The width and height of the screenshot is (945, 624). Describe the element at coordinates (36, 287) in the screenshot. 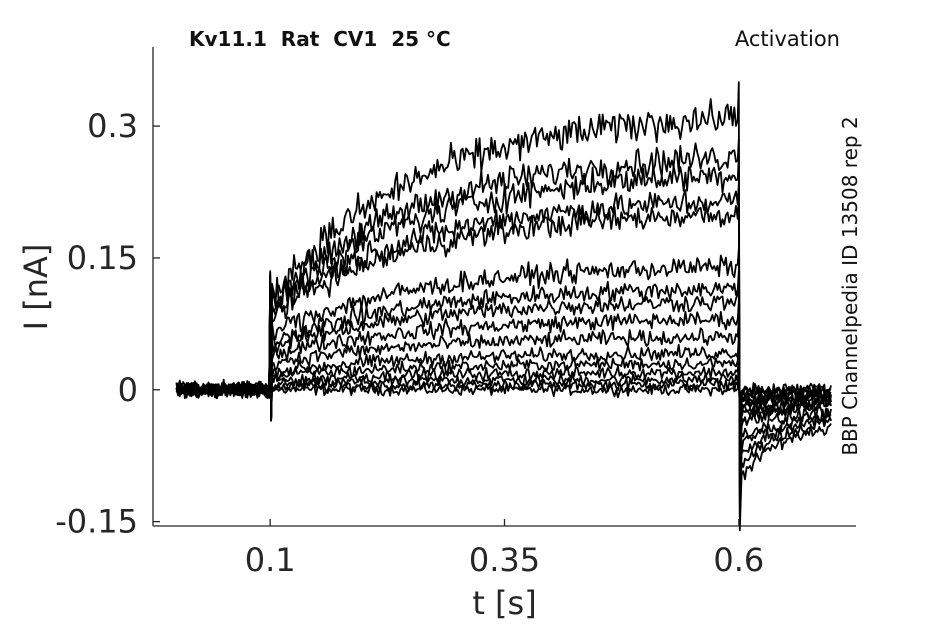

I see `y-axis-label: I [nA]` at that location.